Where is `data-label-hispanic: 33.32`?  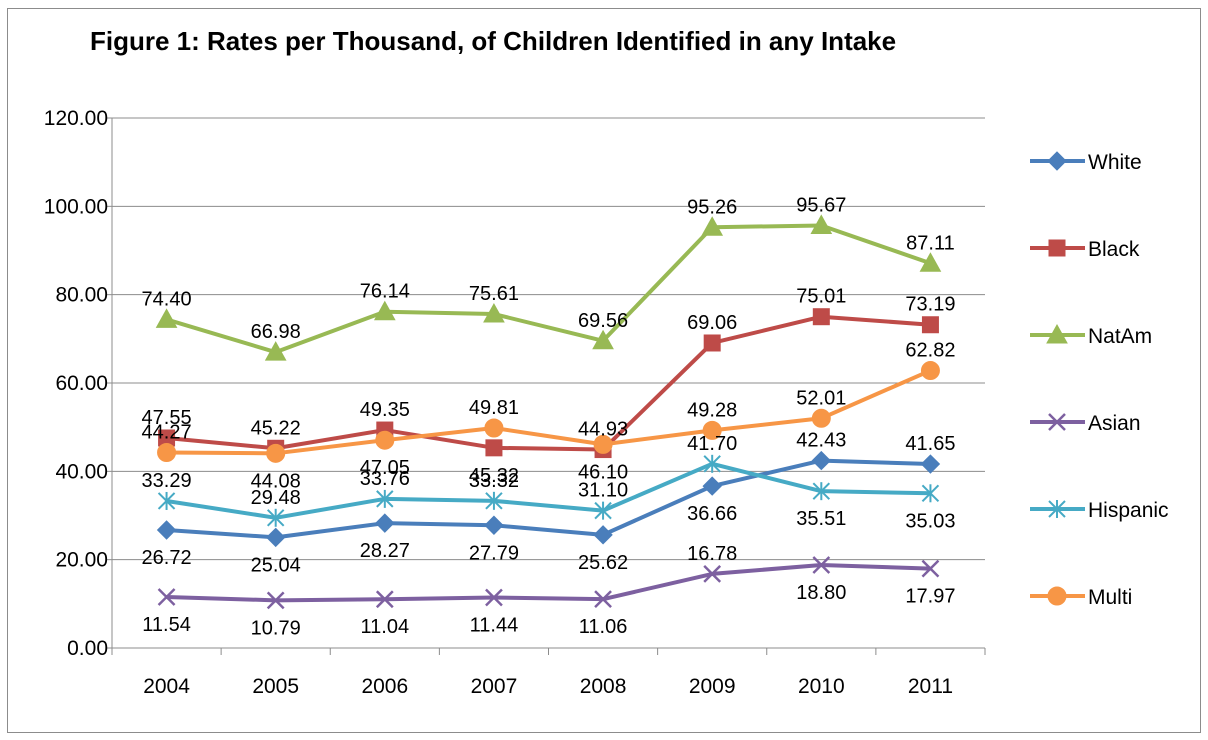 data-label-hispanic: 33.32 is located at coordinates (494, 481).